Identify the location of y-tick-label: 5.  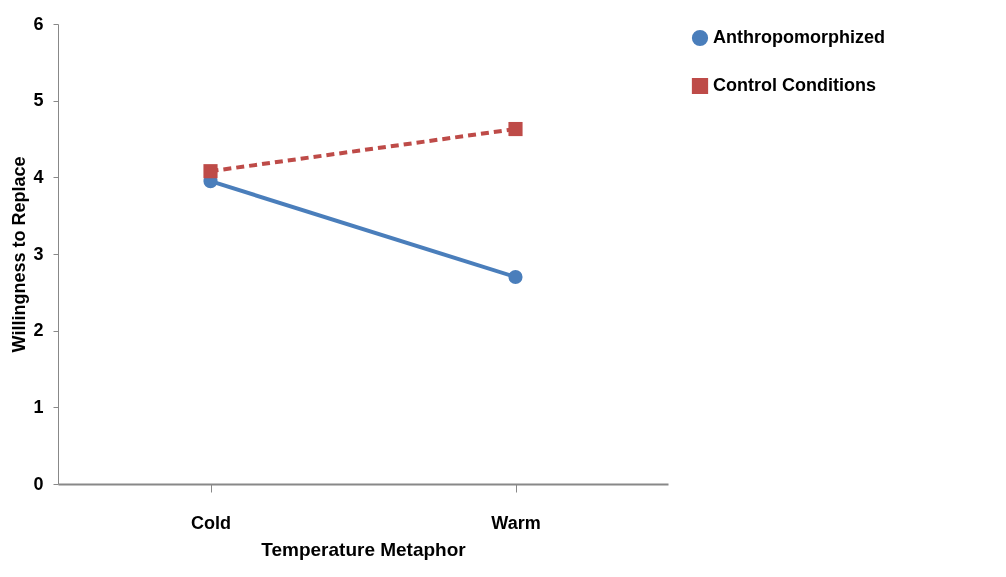
(38, 100).